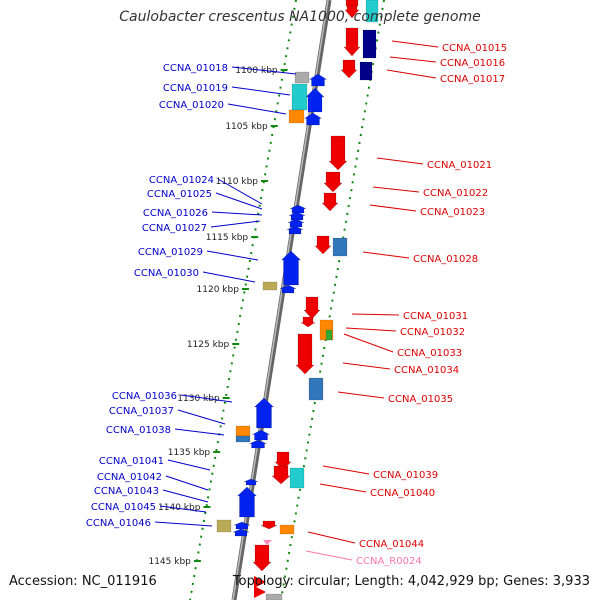 This screenshot has width=600, height=600. What do you see at coordinates (83, 581) in the screenshot?
I see `accession-label: Accession: NC_011916` at bounding box center [83, 581].